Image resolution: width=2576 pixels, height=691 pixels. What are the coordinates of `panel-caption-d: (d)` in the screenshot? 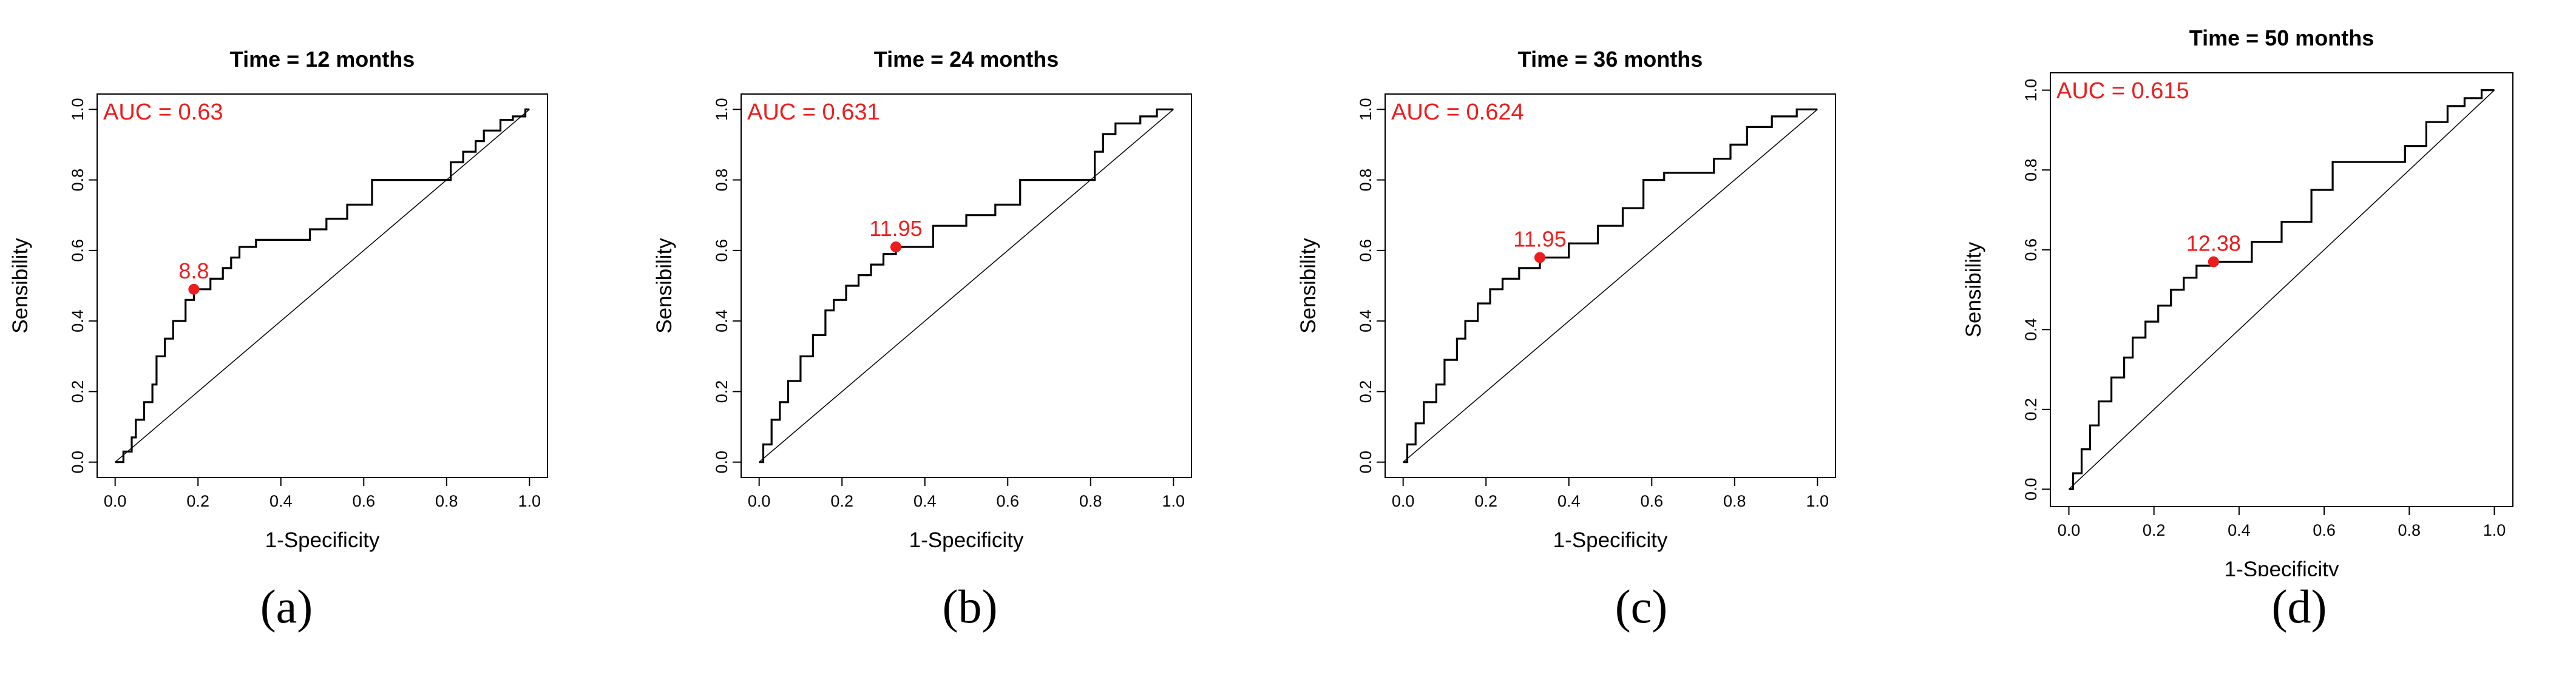 It's located at (2299, 607).